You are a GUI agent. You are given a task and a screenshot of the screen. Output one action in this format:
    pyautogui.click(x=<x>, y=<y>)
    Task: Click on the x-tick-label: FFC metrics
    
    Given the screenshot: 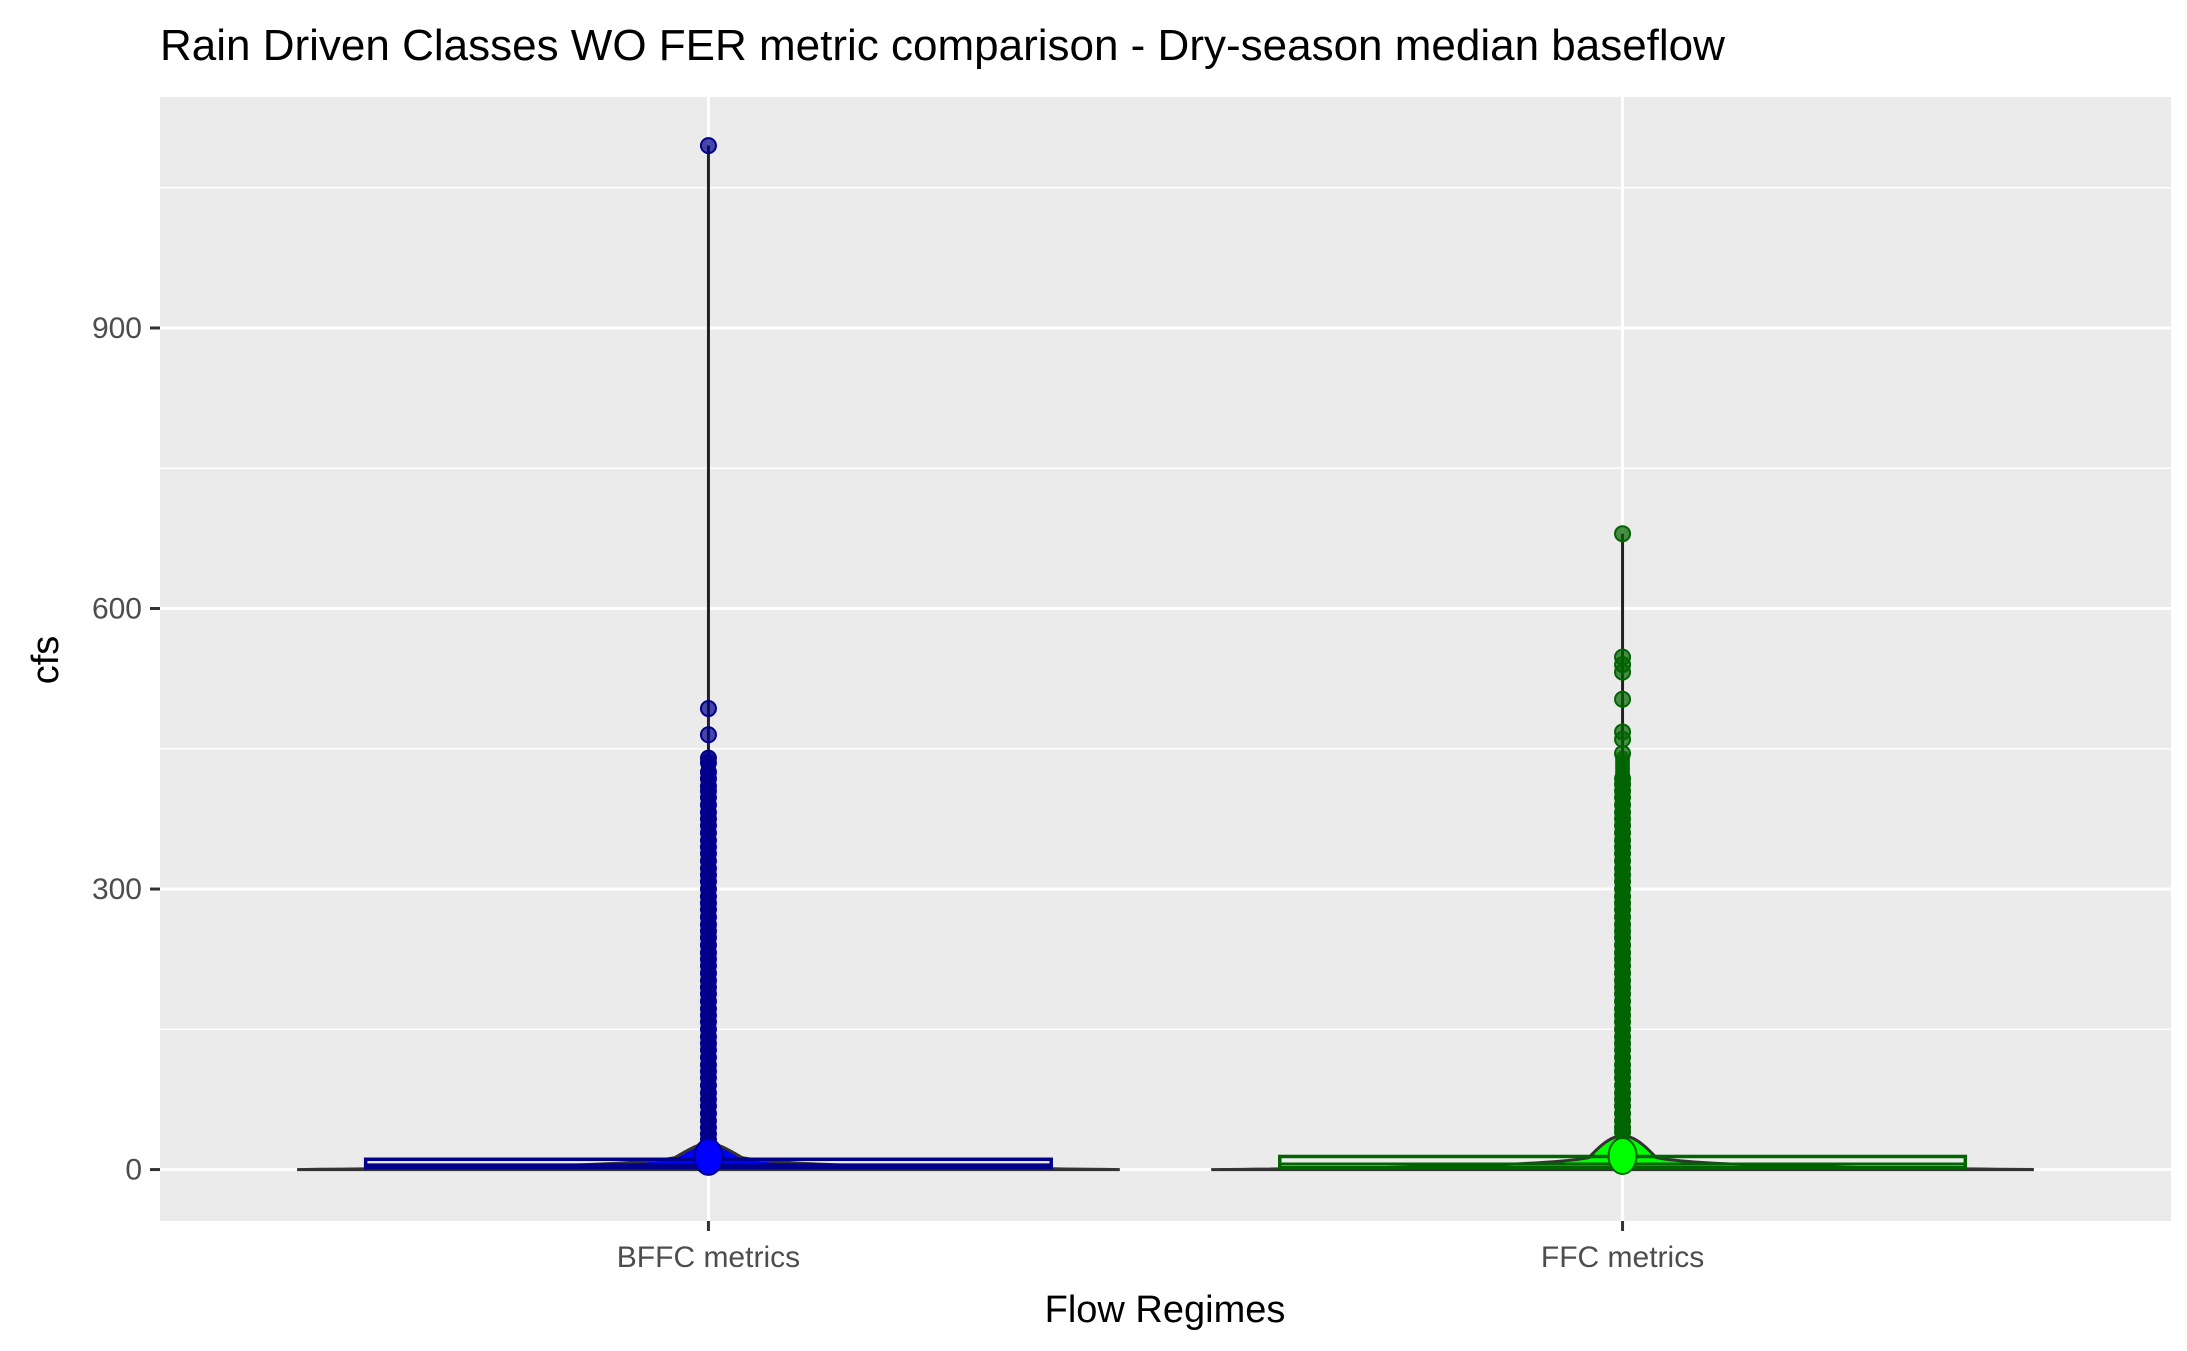 What is the action you would take?
    pyautogui.click(x=1622, y=1257)
    